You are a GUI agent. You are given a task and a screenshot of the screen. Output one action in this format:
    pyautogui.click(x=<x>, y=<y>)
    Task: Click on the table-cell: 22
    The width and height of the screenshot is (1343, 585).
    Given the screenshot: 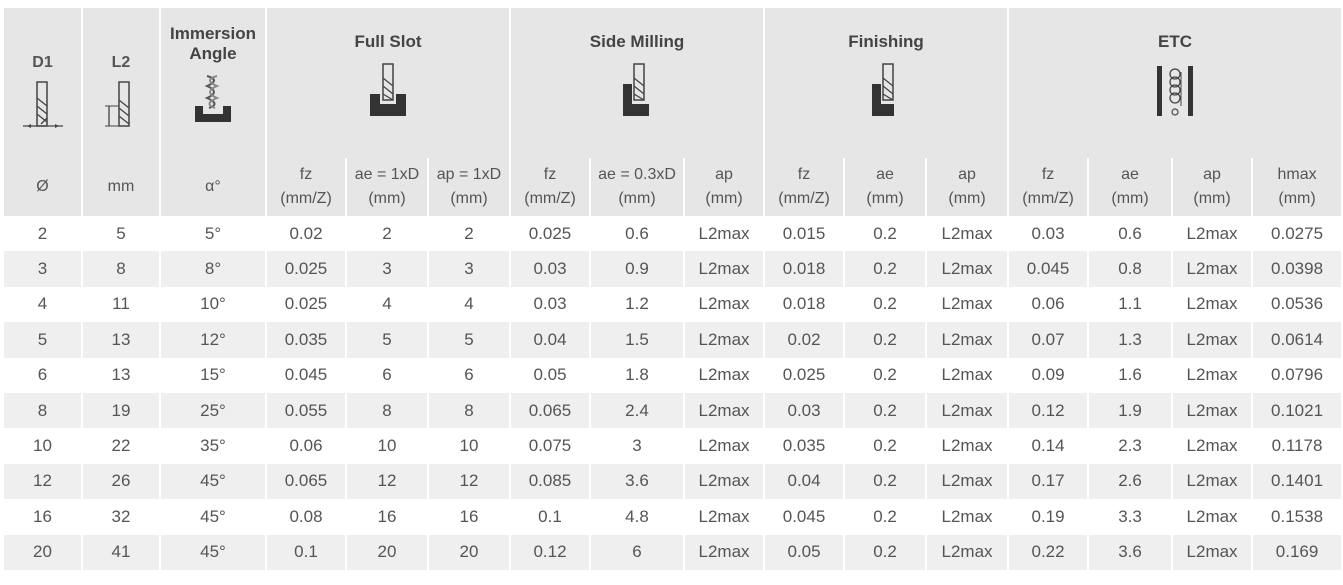 What is the action you would take?
    pyautogui.click(x=120, y=446)
    